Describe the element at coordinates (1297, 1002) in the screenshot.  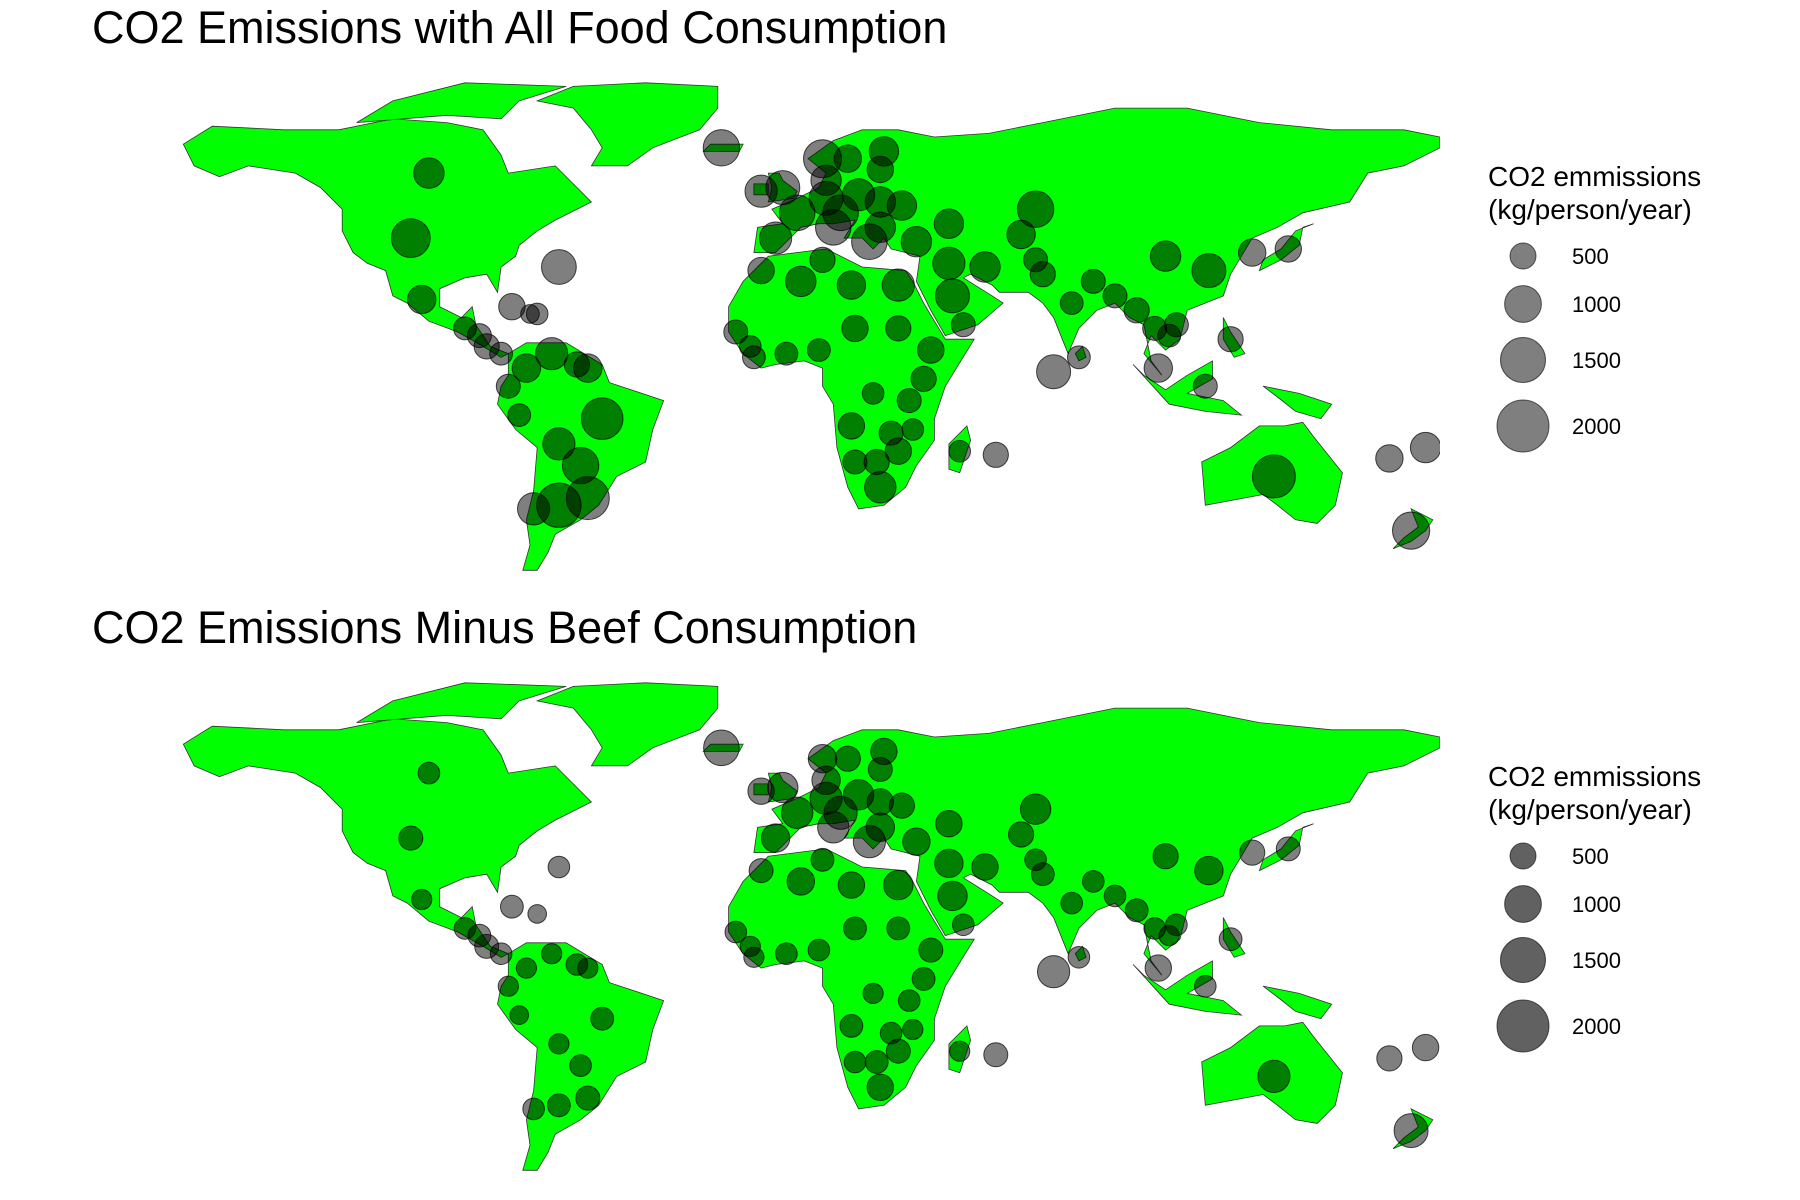
I see `land-new-guinea` at that location.